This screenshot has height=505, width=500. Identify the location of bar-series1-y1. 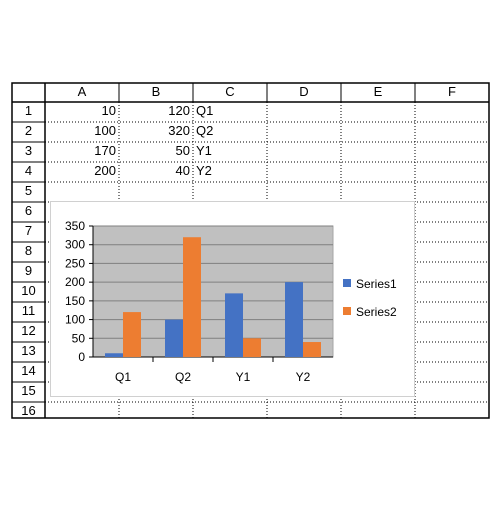
(234, 325).